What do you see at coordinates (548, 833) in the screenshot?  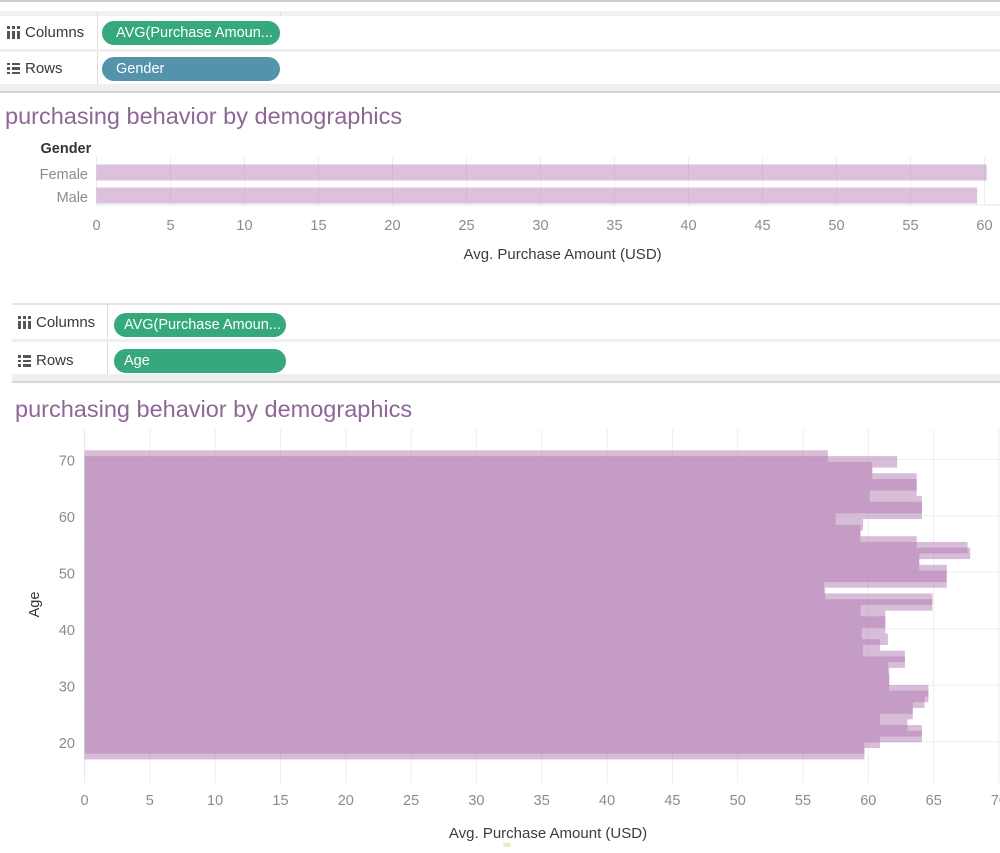 I see `svg-text: Avg. Purchase Amount (USD)` at bounding box center [548, 833].